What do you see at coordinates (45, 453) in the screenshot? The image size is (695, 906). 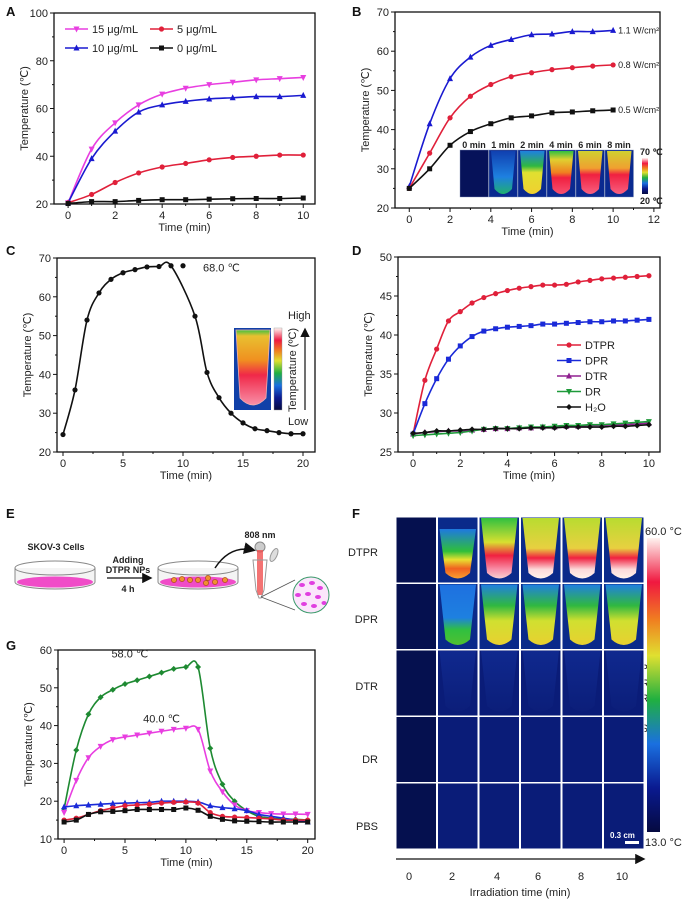 I see `y-tick-label: 20` at bounding box center [45, 453].